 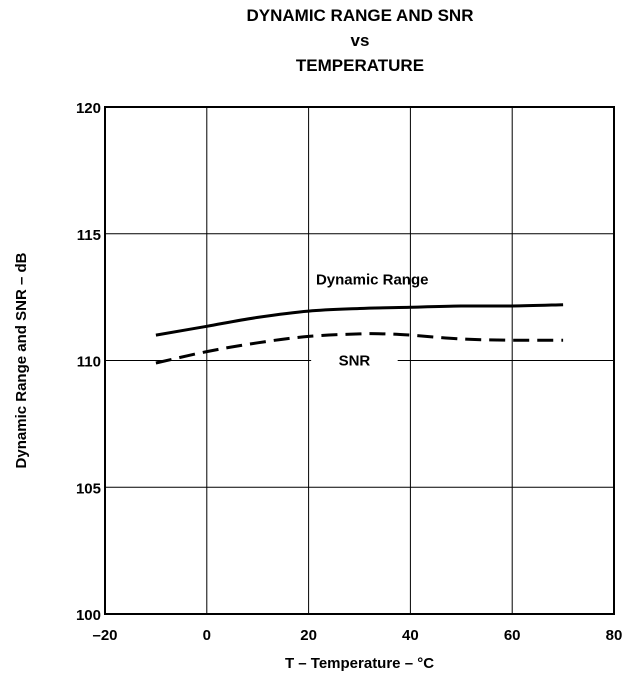 What do you see at coordinates (89, 235) in the screenshot?
I see `y-tick-label: 115` at bounding box center [89, 235].